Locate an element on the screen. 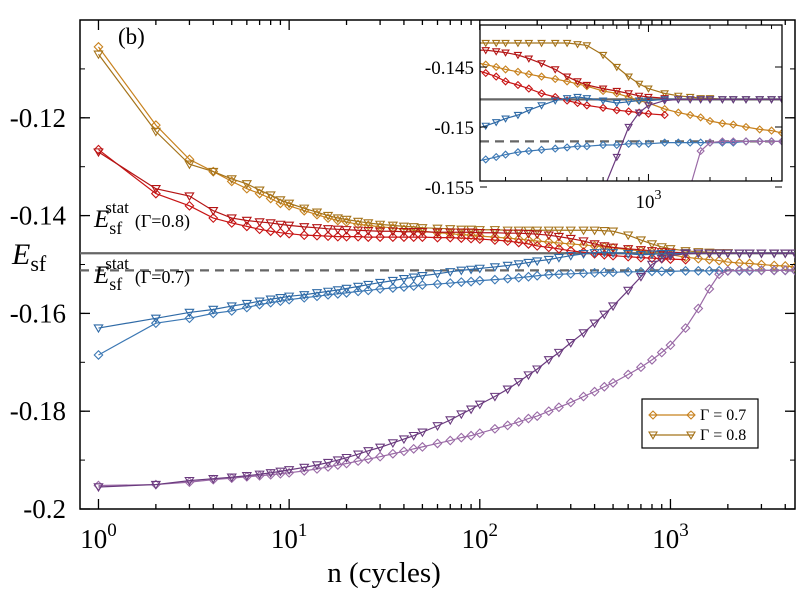 Image resolution: width=797 pixels, height=589 pixels. y-tick-label: -0.12 is located at coordinates (38, 118).